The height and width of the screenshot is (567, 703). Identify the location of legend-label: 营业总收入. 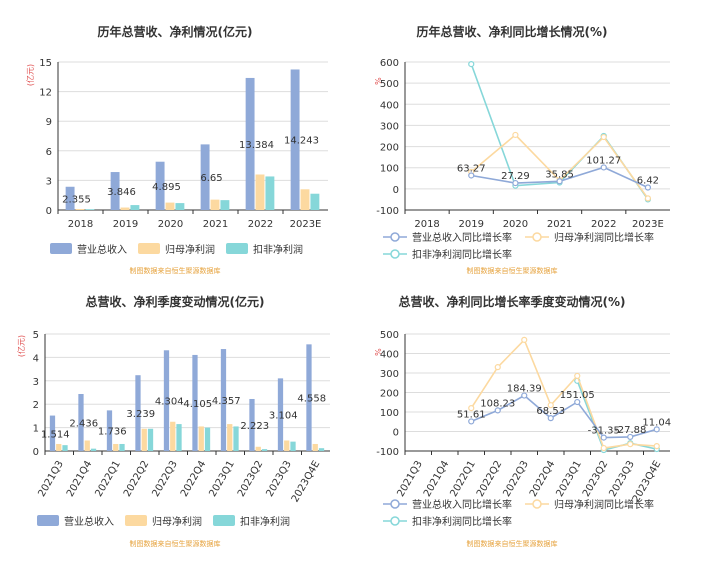
(102, 249).